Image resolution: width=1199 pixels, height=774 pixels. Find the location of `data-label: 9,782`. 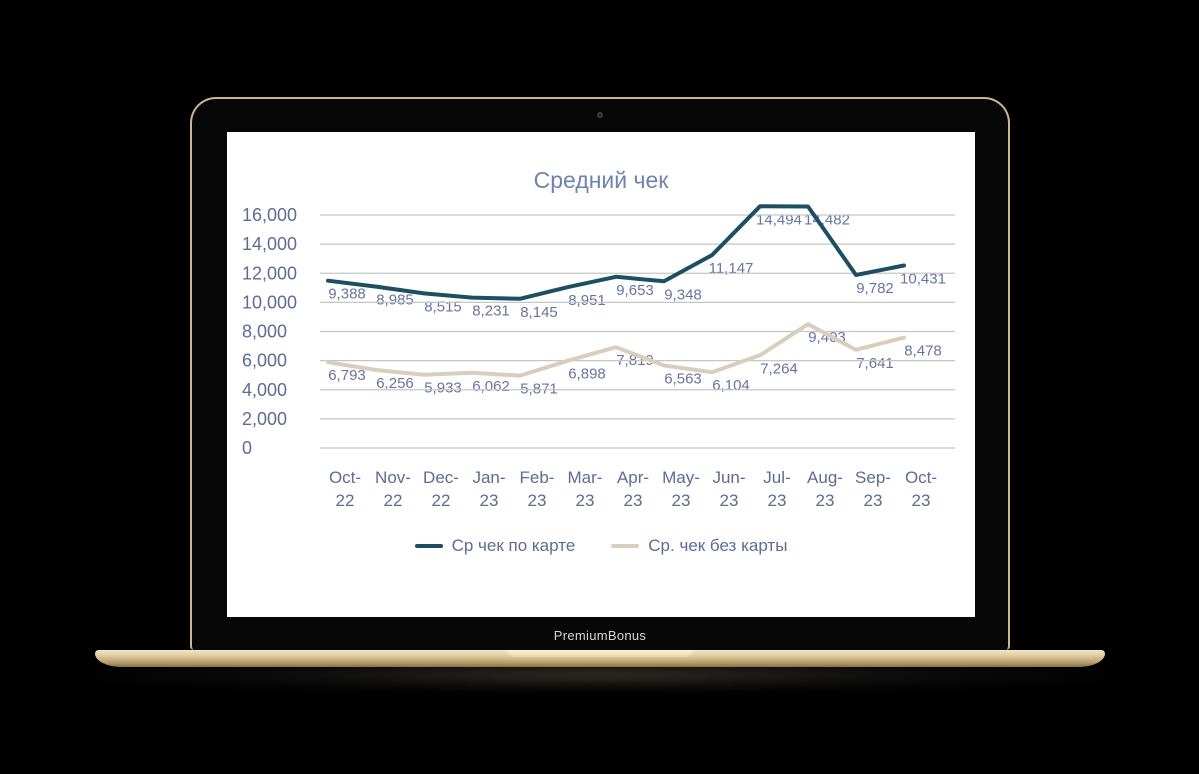

data-label: 9,782 is located at coordinates (875, 288).